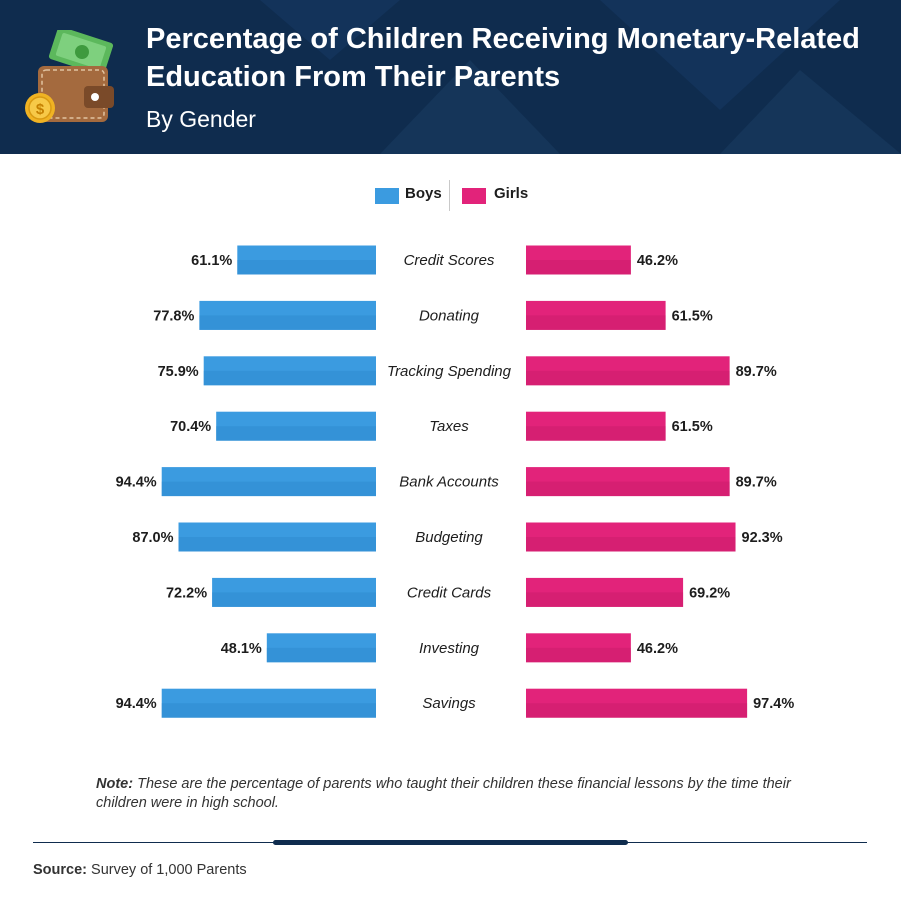 Image resolution: width=901 pixels, height=899 pixels. Describe the element at coordinates (657, 261) in the screenshot. I see `label-girls-0: 46.2%` at that location.